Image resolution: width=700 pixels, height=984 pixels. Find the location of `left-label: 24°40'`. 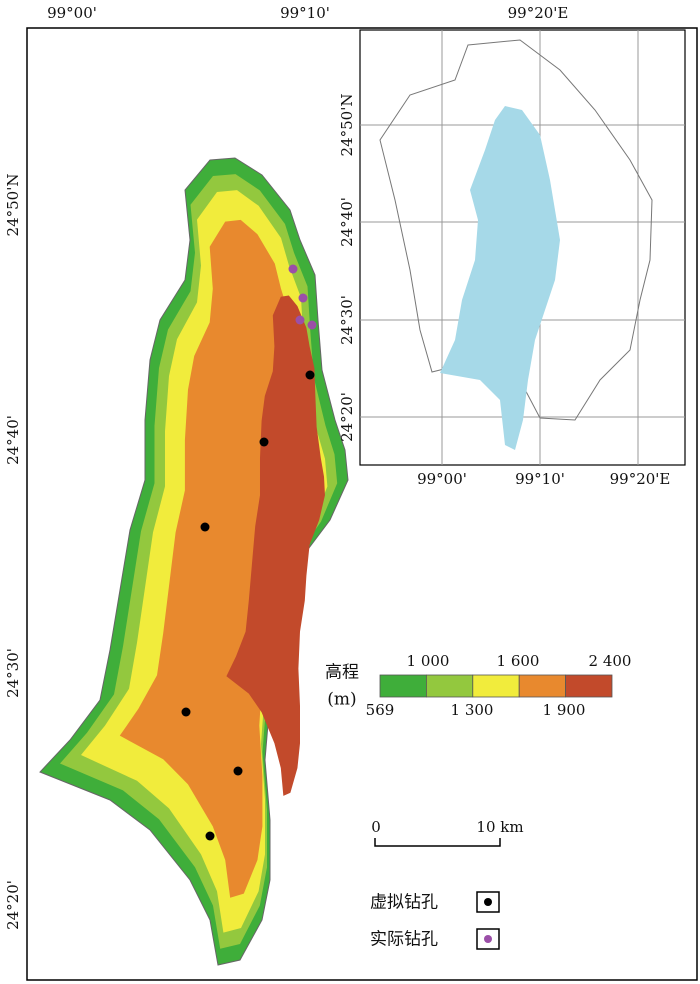

left-label: 24°40' is located at coordinates (13, 440).